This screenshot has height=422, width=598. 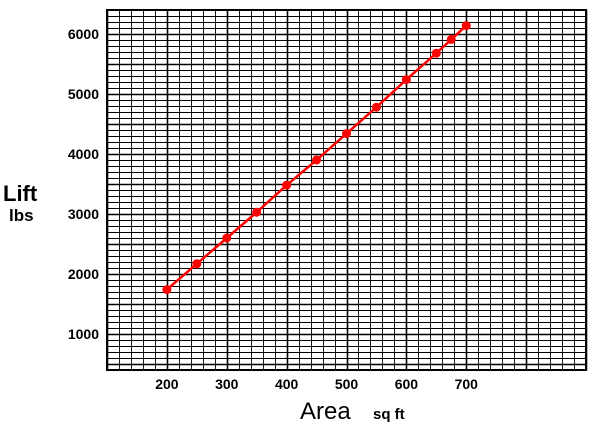 What do you see at coordinates (83, 154) in the screenshot?
I see `y-tick-label: 4000` at bounding box center [83, 154].